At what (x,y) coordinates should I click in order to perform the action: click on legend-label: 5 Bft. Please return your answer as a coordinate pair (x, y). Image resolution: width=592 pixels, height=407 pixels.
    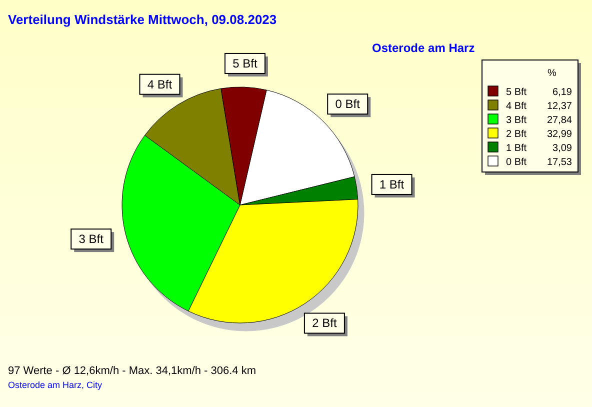
    Looking at the image, I should click on (516, 92).